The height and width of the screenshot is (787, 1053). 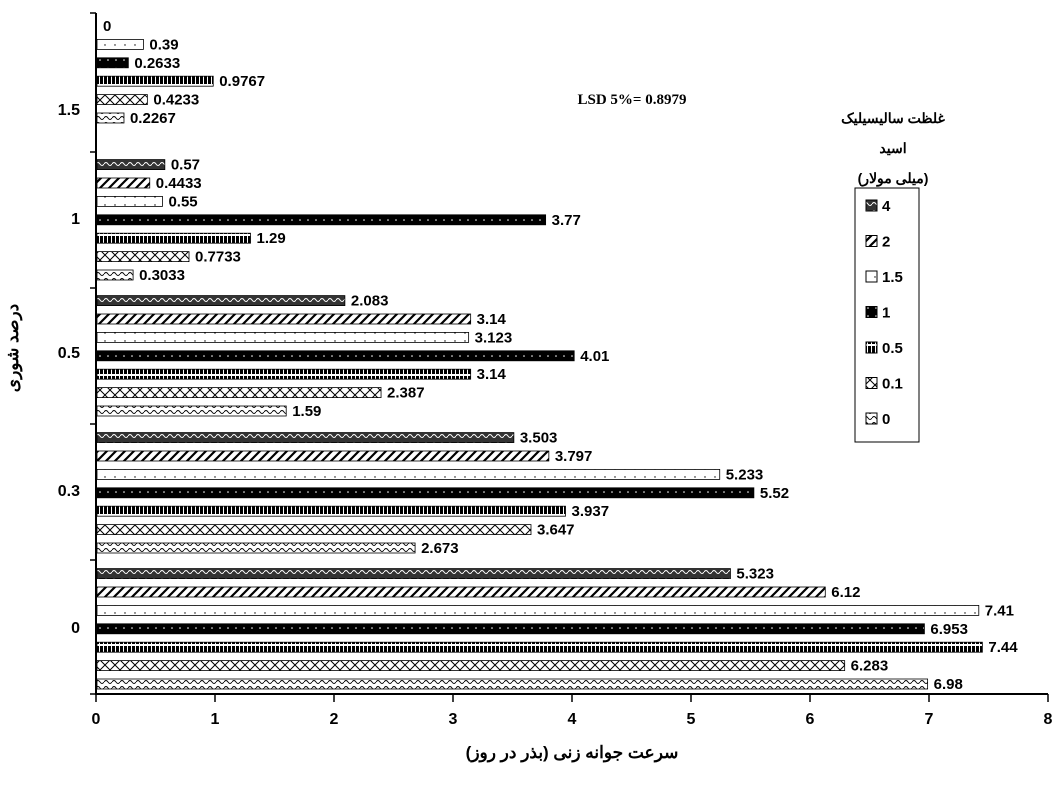 What do you see at coordinates (745, 474) in the screenshot?
I see `value-label: 5.233` at bounding box center [745, 474].